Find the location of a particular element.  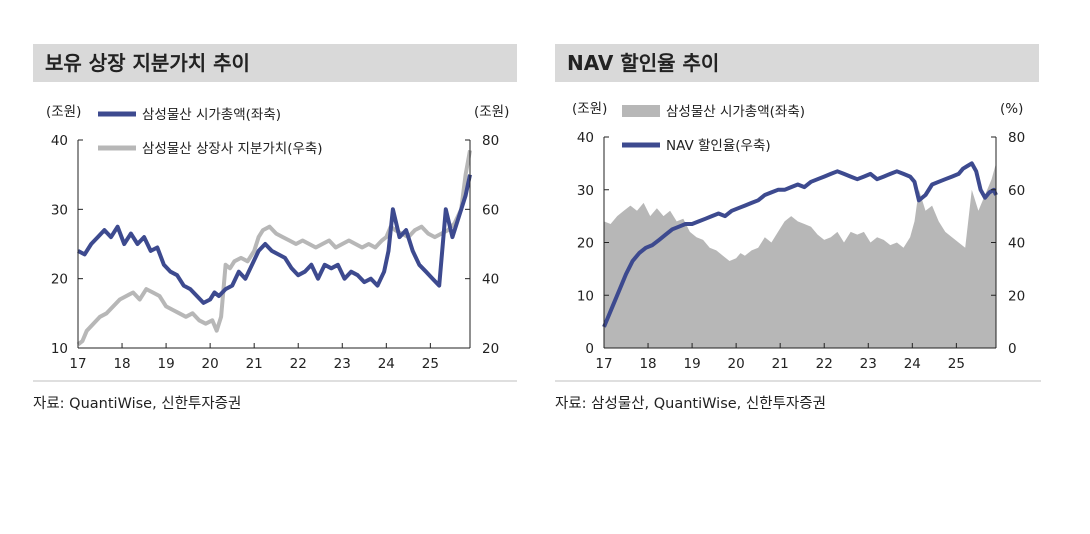

right-axis-unit: (조원) is located at coordinates (491, 112).